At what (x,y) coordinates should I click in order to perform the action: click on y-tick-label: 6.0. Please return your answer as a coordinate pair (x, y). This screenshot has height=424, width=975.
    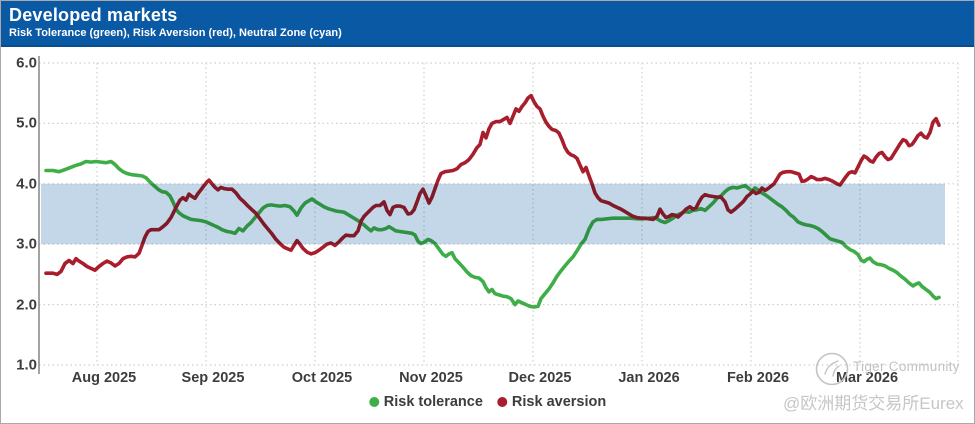
    Looking at the image, I should click on (26, 63).